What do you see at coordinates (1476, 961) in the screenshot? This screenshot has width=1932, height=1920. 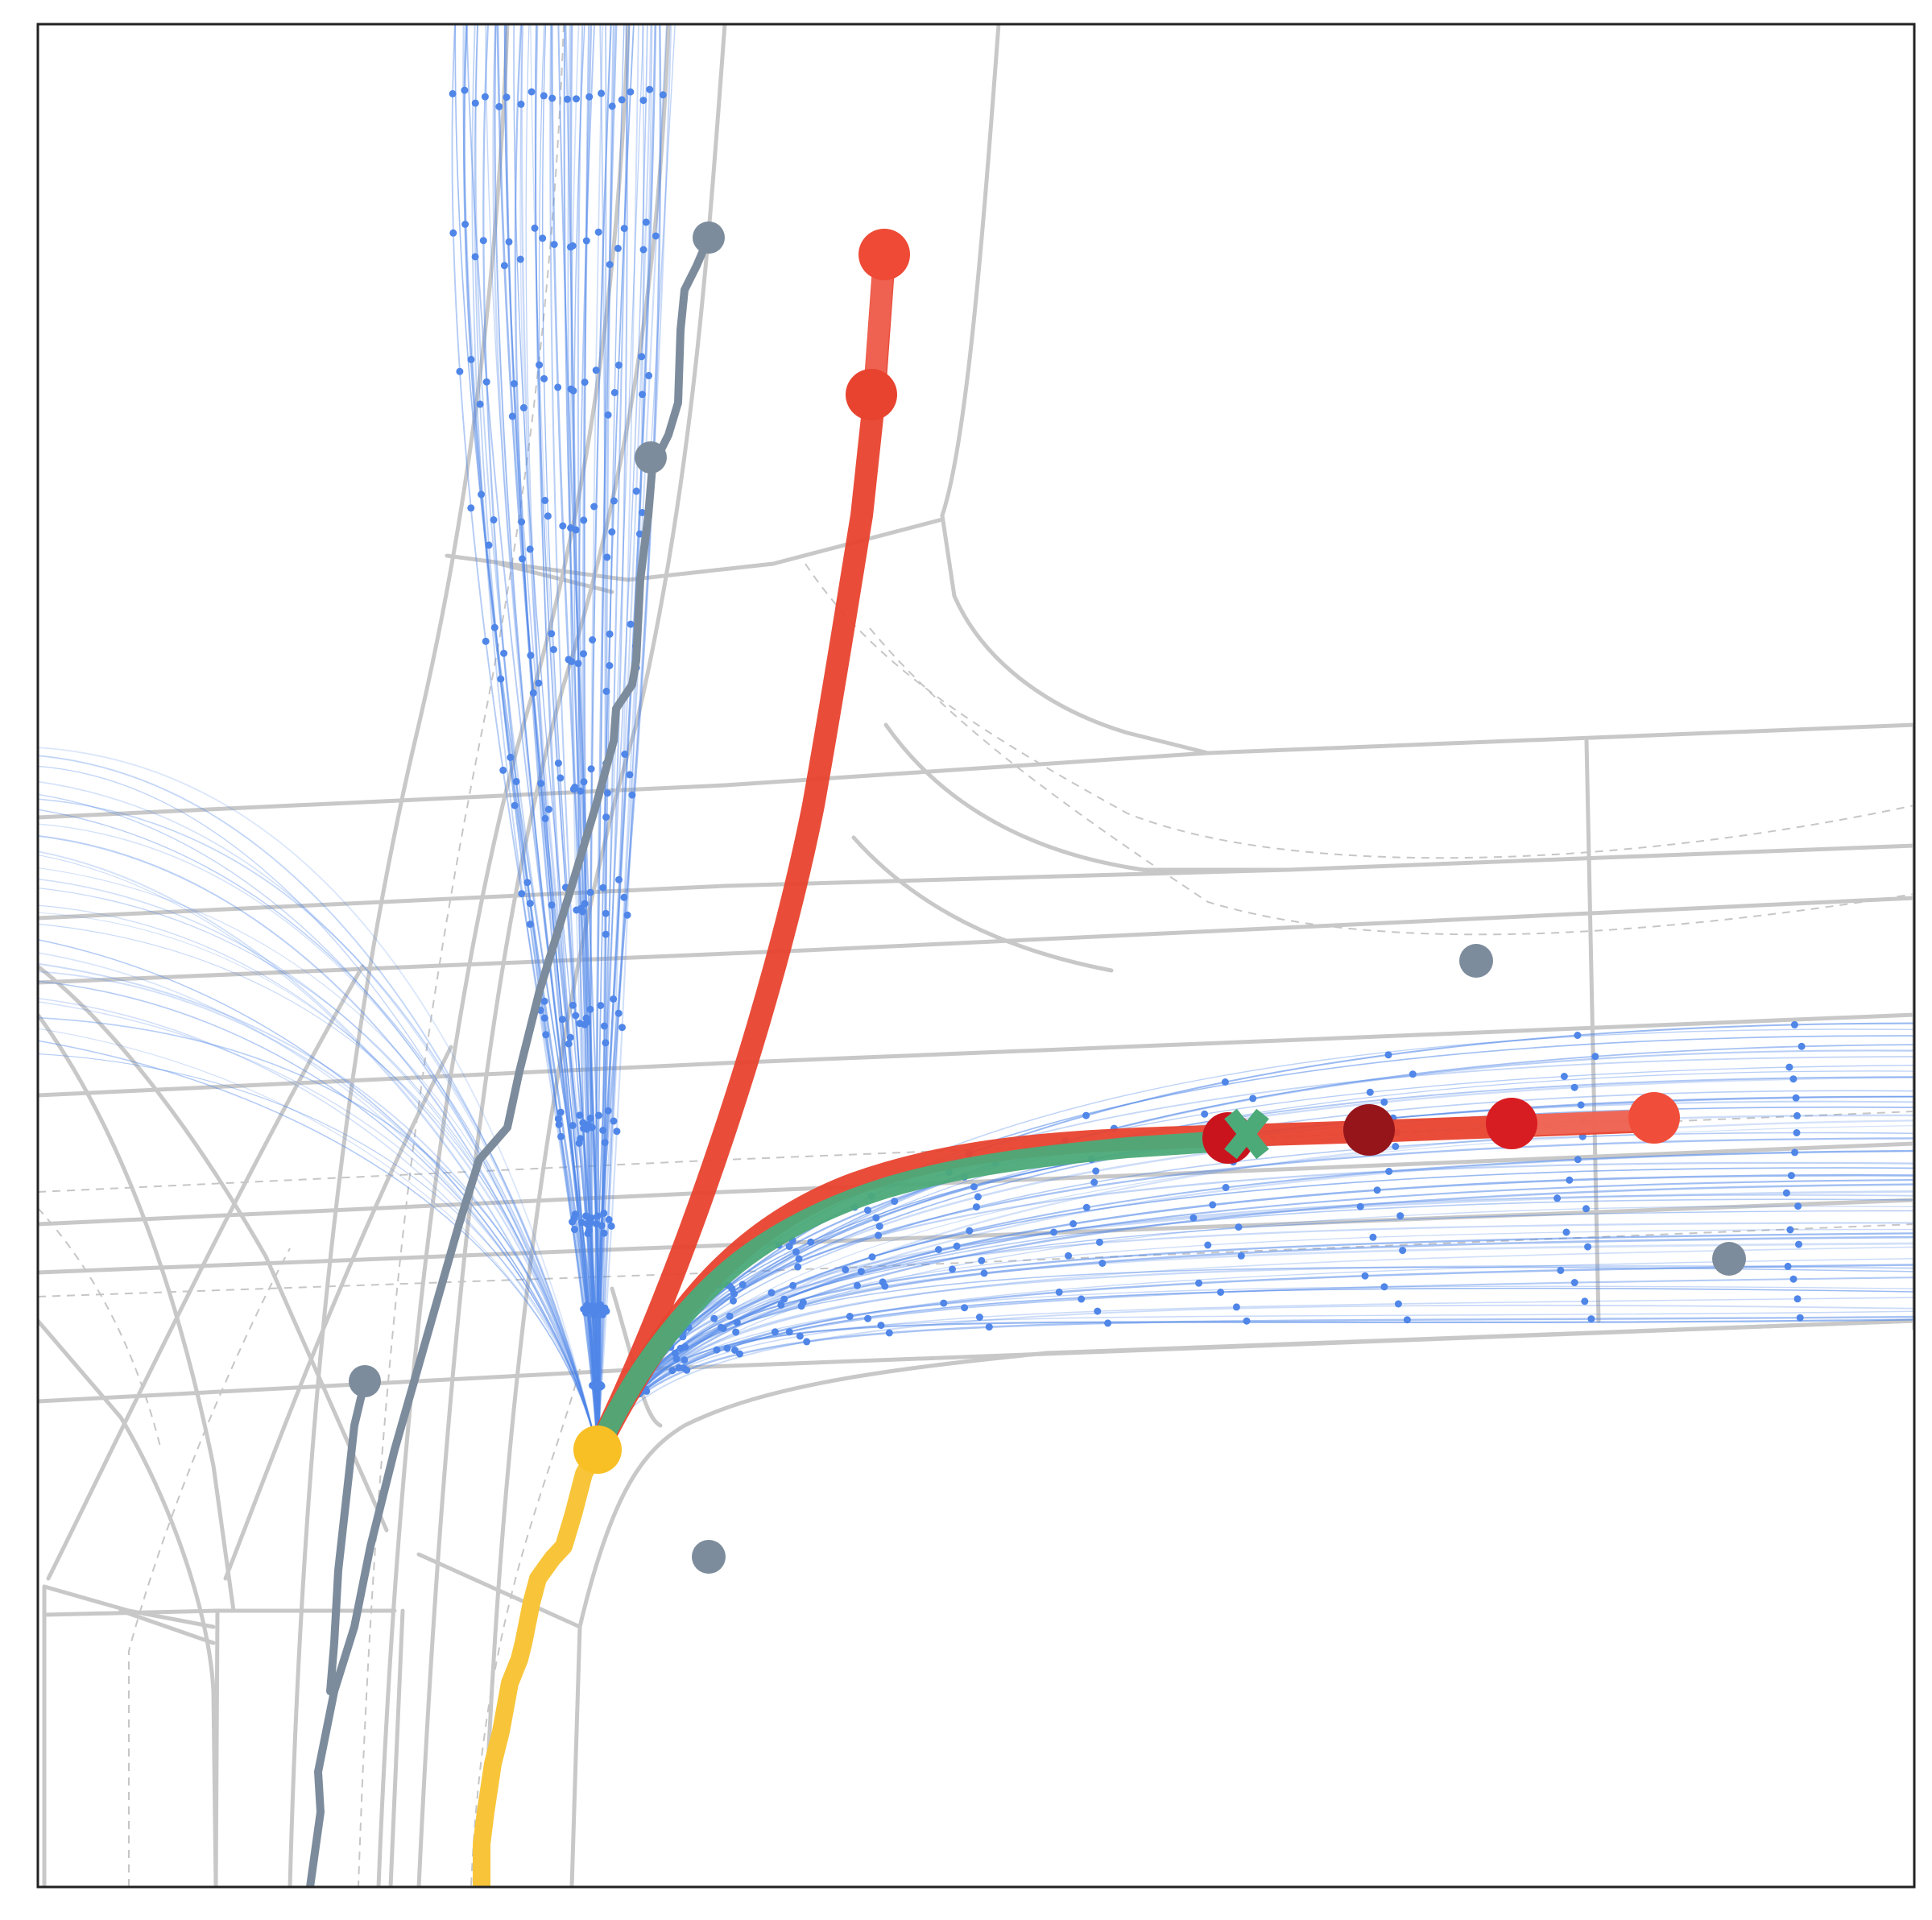 I see `agent-dot` at bounding box center [1476, 961].